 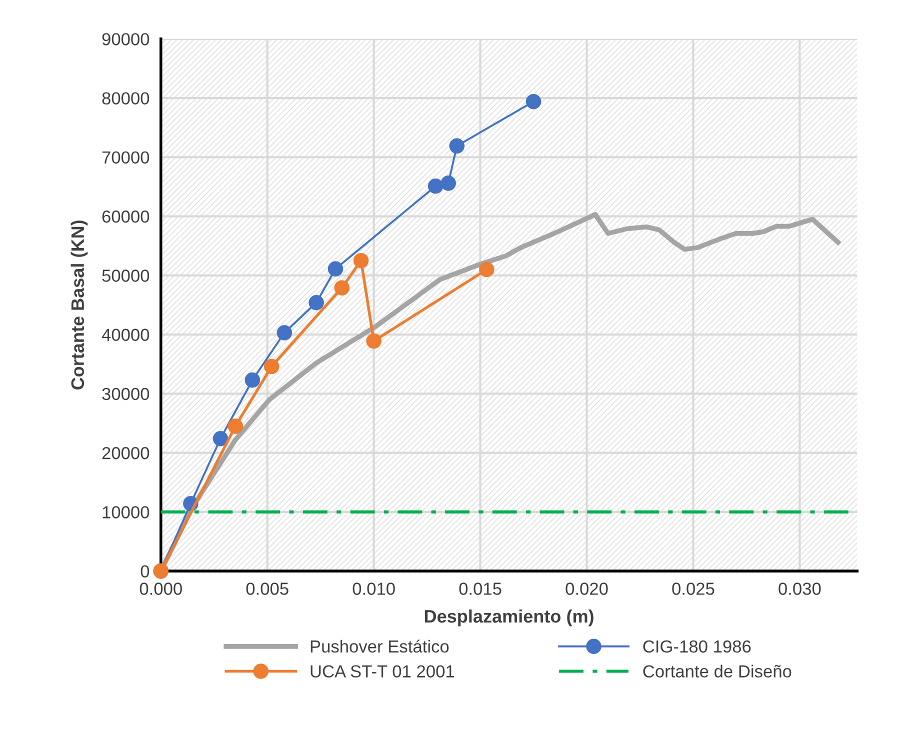 What do you see at coordinates (267, 588) in the screenshot?
I see `x-tick-label: 0.005` at bounding box center [267, 588].